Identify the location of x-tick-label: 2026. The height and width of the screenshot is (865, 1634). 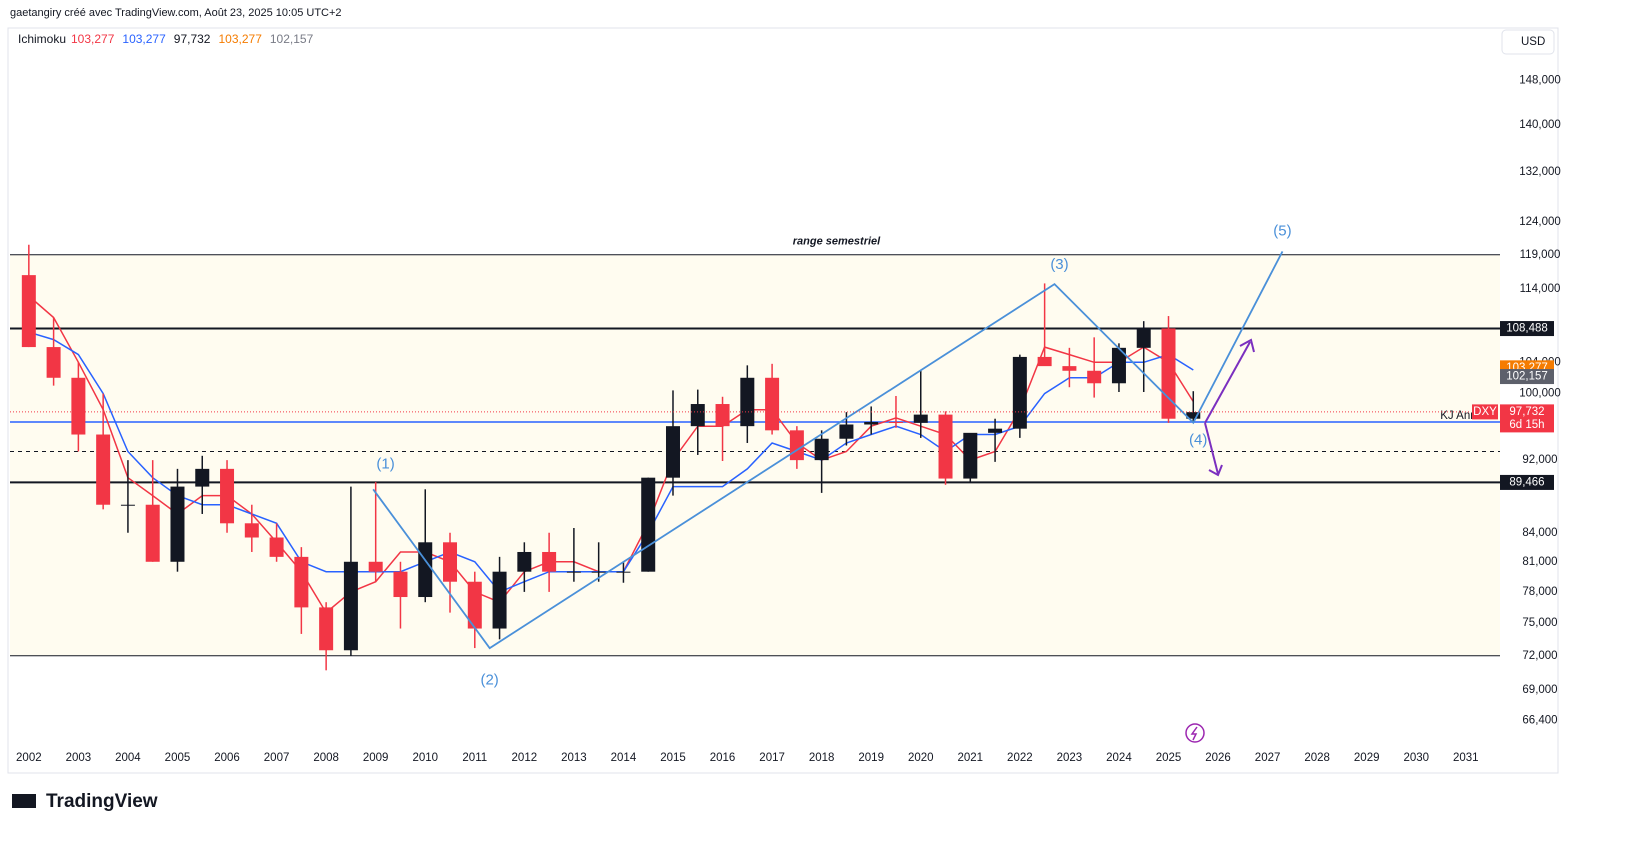
(1218, 758).